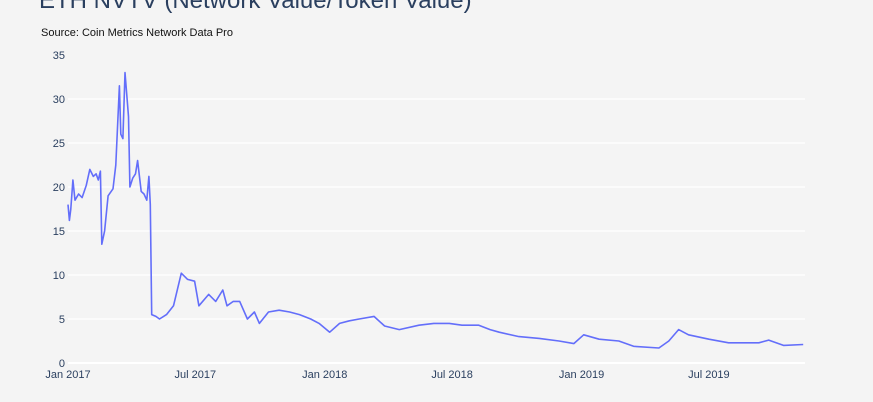 Image resolution: width=873 pixels, height=402 pixels. What do you see at coordinates (62, 364) in the screenshot?
I see `y-tick-label: 0` at bounding box center [62, 364].